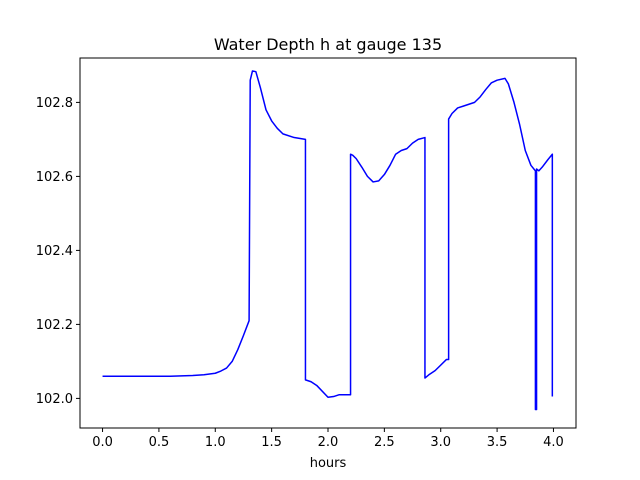 The width and height of the screenshot is (640, 480). Describe the element at coordinates (54, 325) in the screenshot. I see `y-tick-label: 102.2` at that location.